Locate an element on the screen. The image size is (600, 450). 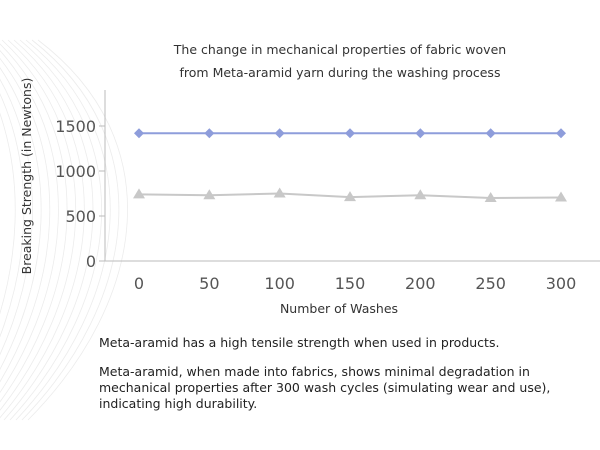
x-tick-label: 300 is located at coordinates (561, 283).